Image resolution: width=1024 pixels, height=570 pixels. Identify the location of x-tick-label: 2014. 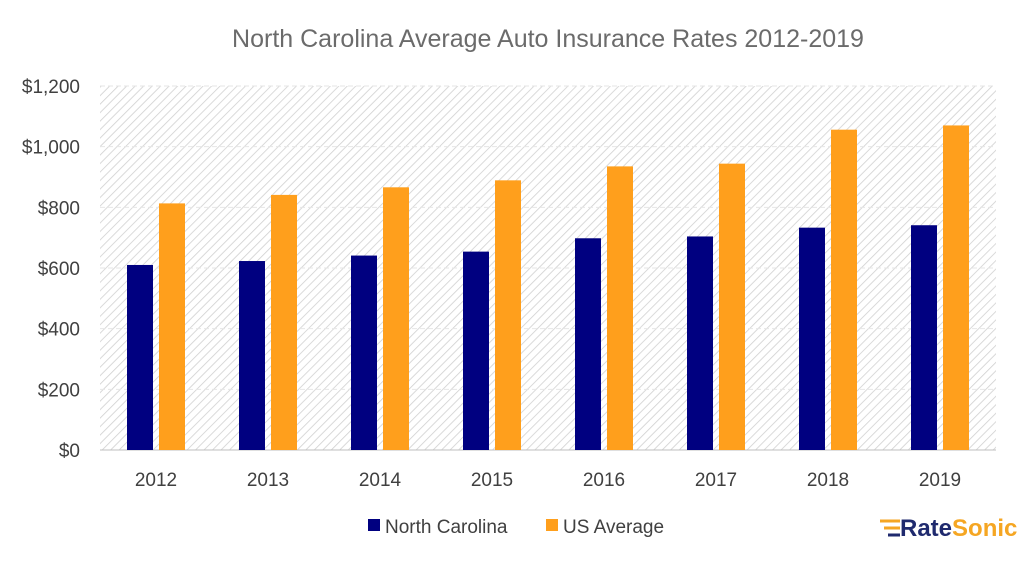
(380, 480).